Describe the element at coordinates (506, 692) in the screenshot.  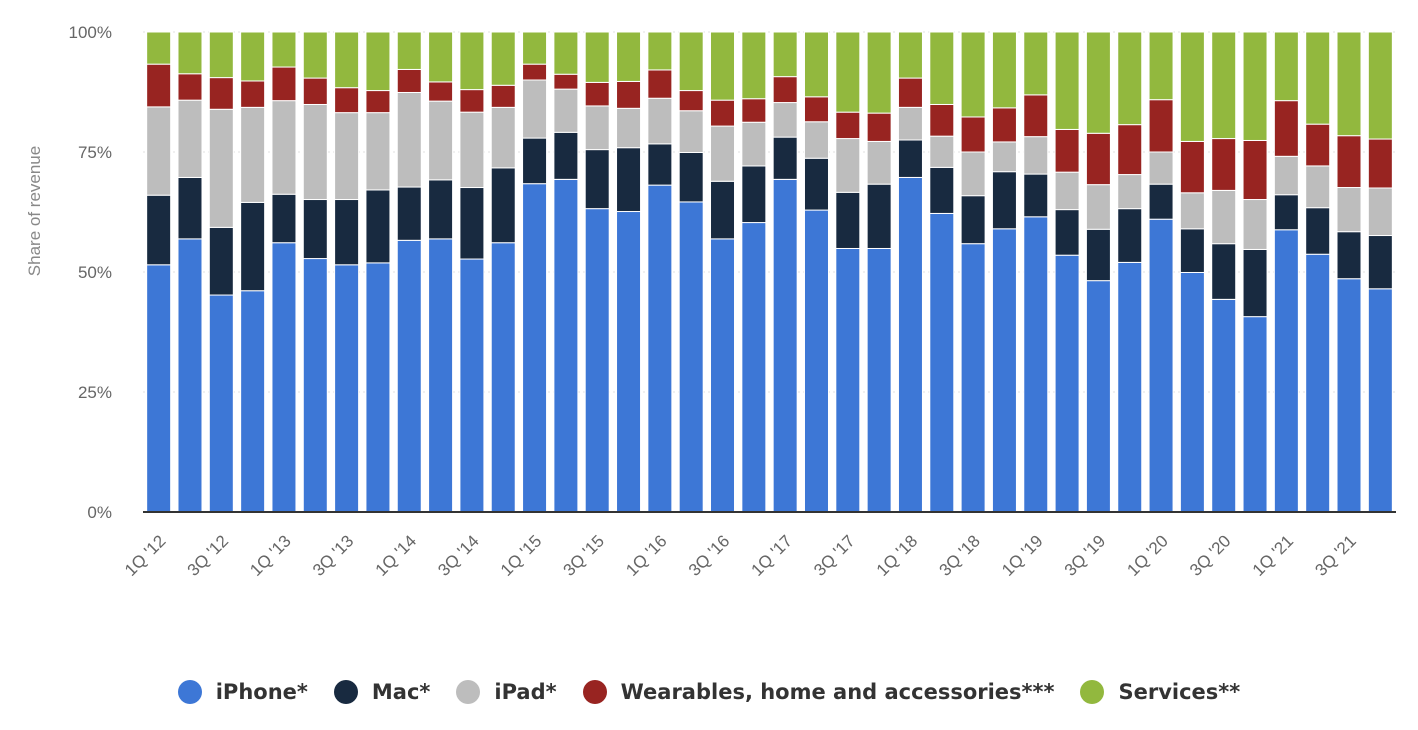
I see `legend-item: iPad*` at that location.